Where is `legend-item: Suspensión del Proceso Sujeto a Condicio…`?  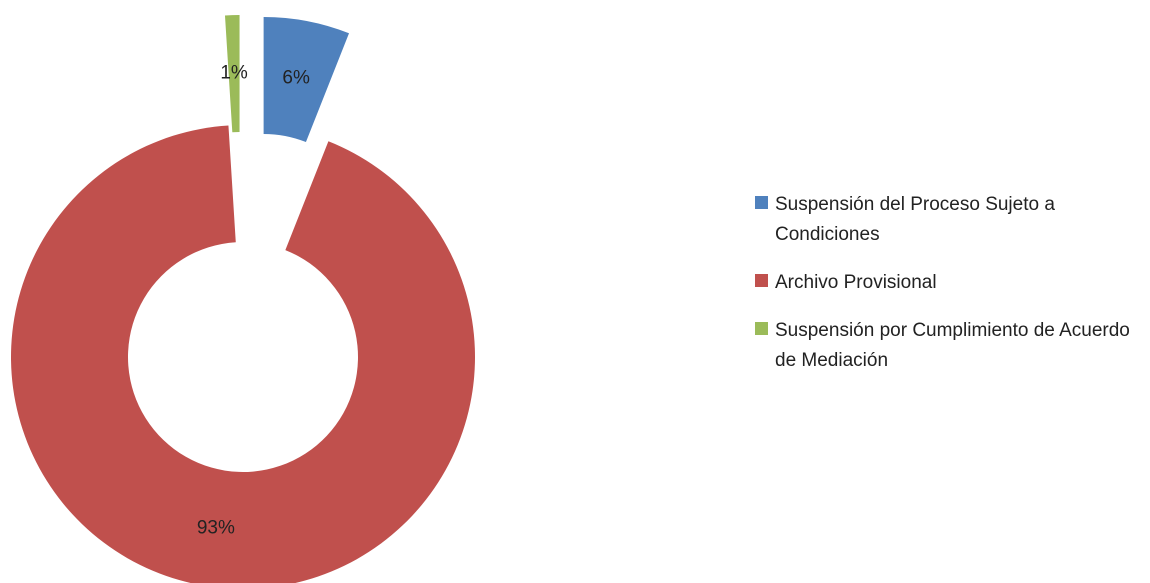
legend-item: Suspensión del Proceso Sujeto a Condicio… is located at coordinates (950, 220).